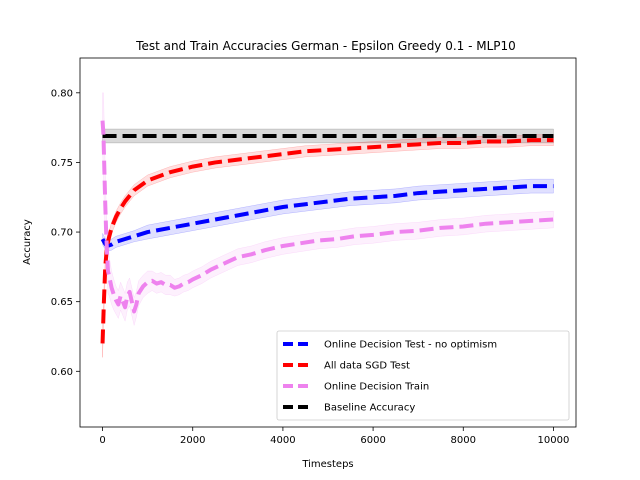 The image size is (640, 480). Describe the element at coordinates (27, 242) in the screenshot. I see `y-axis-label: Accuracy` at that location.